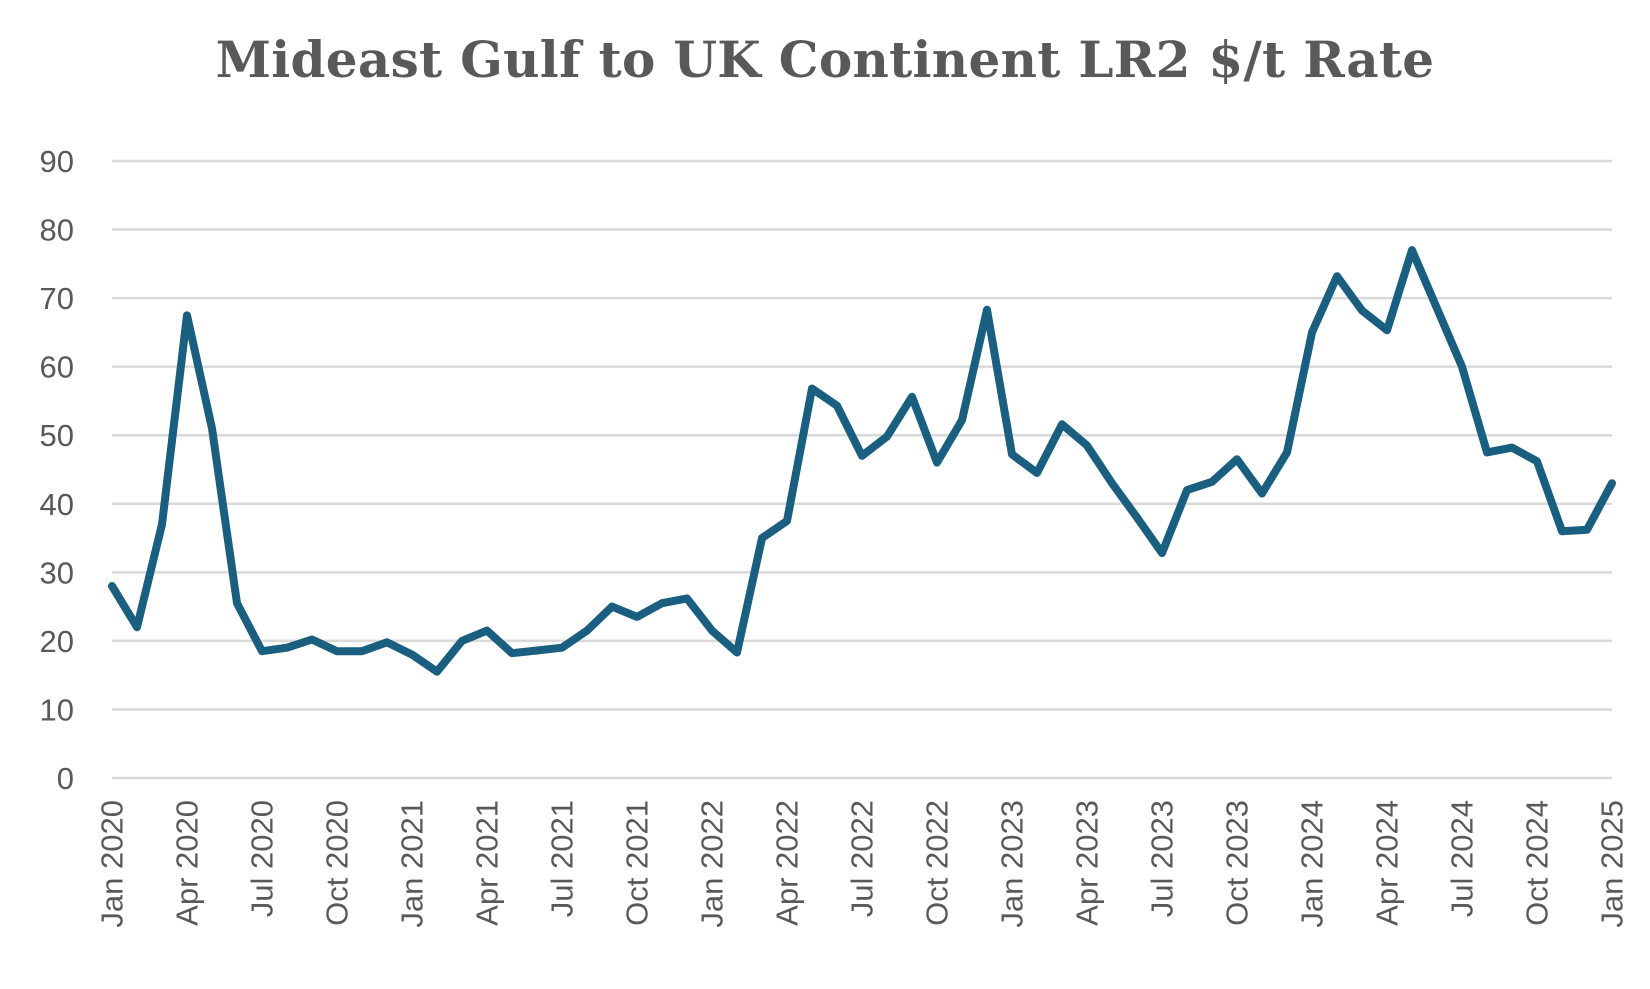 The height and width of the screenshot is (989, 1650). What do you see at coordinates (787, 863) in the screenshot?
I see `x-tick-label: Apr 2022` at bounding box center [787, 863].